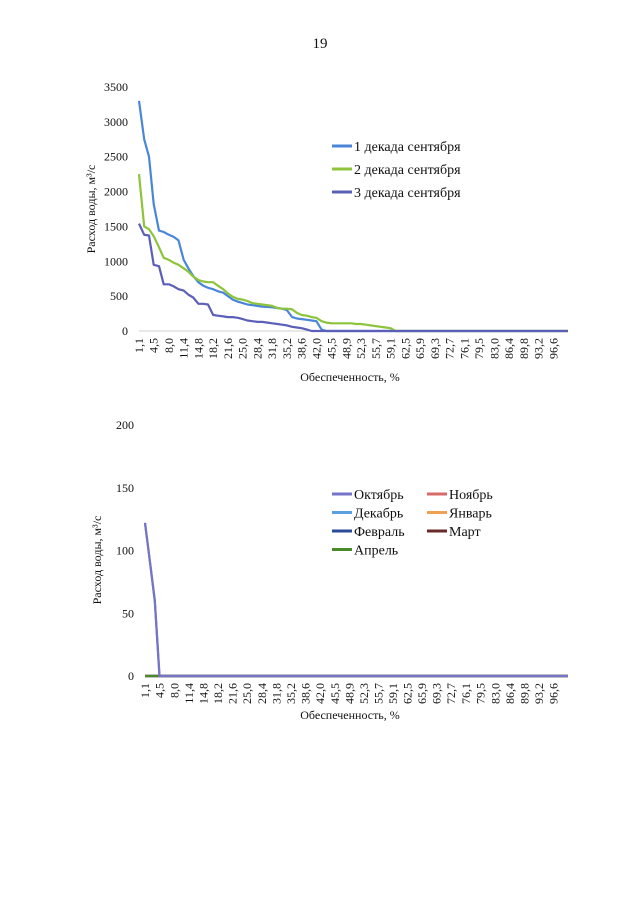 This screenshot has height=905, width=640. Describe the element at coordinates (407, 170) in the screenshot. I see `legend-label: 2 декада сентября` at that location.